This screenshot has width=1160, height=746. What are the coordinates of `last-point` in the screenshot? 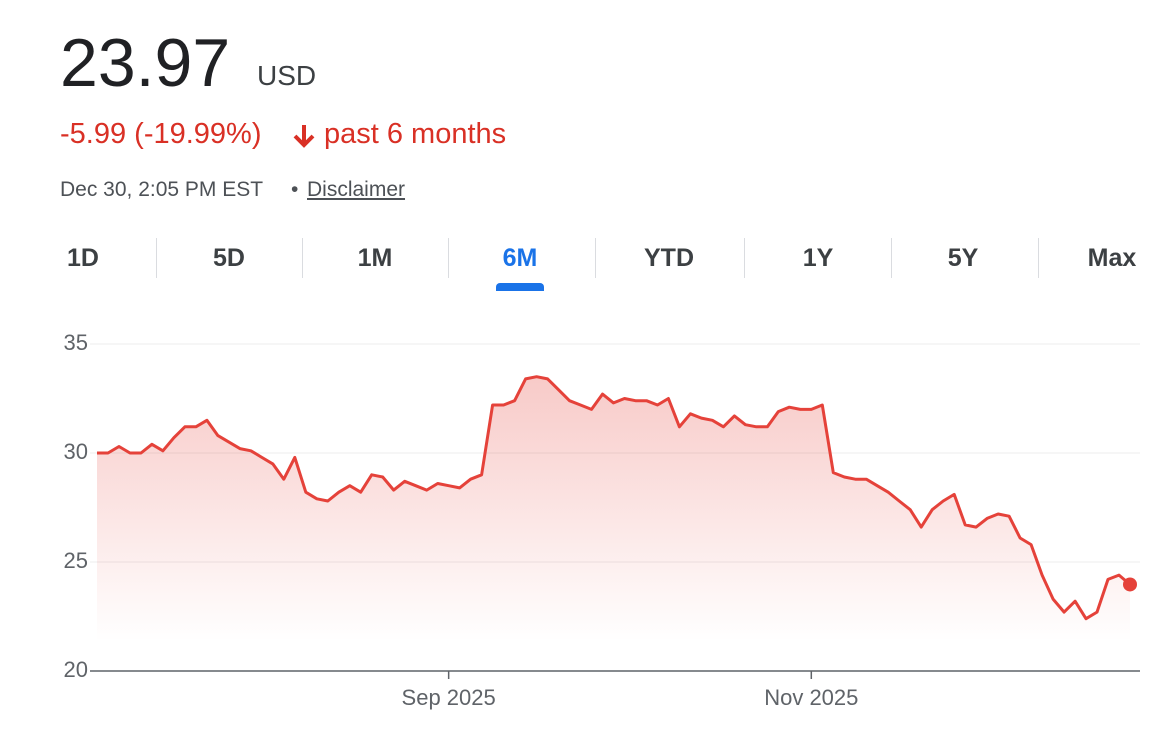 It's located at (1130, 584).